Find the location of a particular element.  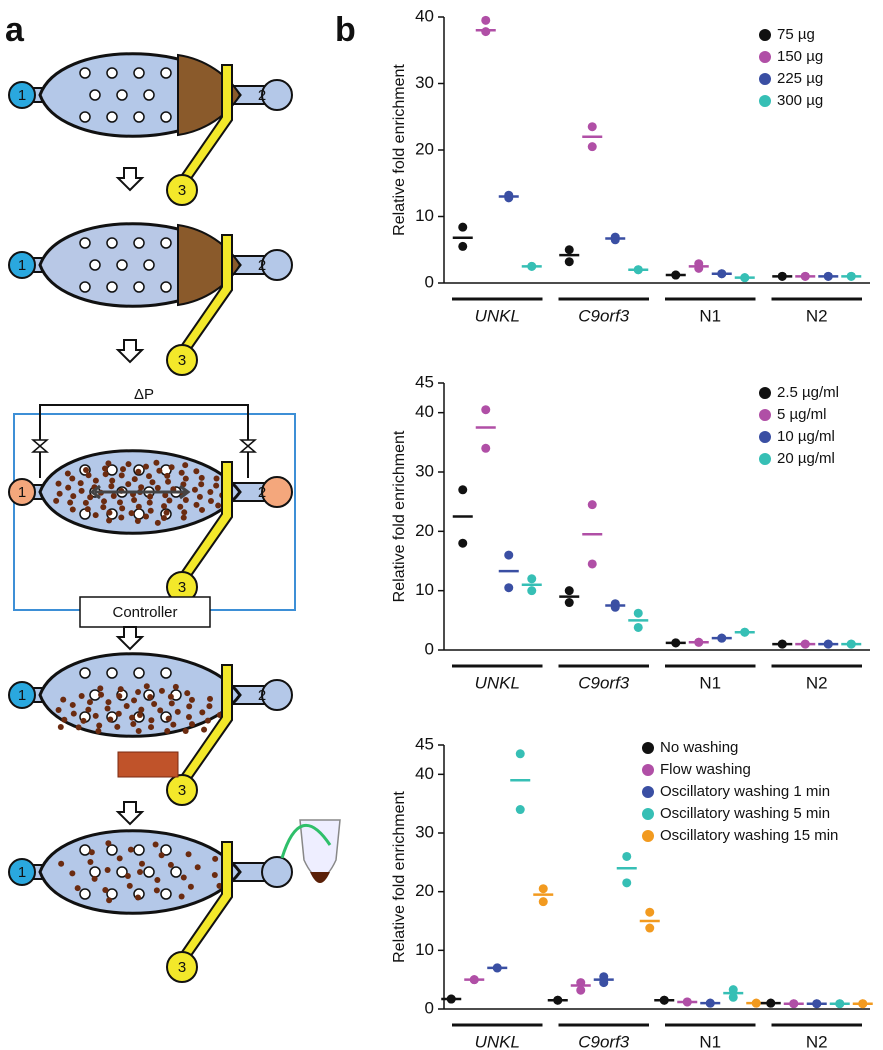

y-tick-label: 30 is located at coordinates (424, 82).